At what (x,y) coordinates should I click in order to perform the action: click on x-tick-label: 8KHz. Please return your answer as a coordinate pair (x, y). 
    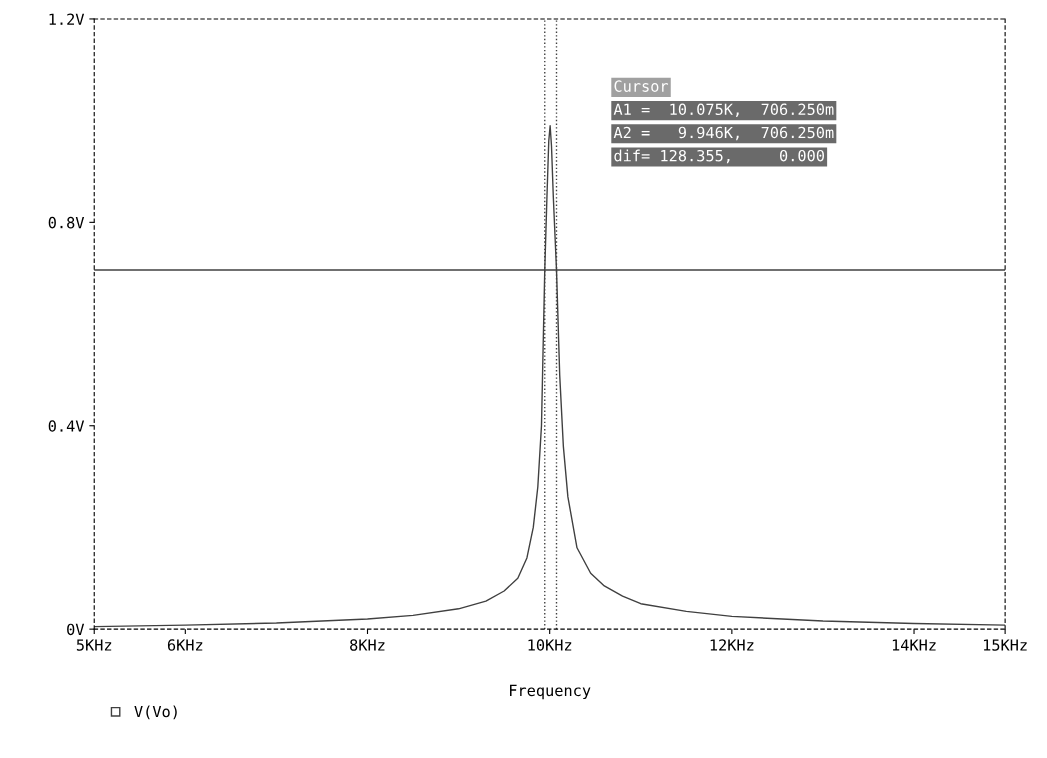
    Looking at the image, I should click on (367, 645).